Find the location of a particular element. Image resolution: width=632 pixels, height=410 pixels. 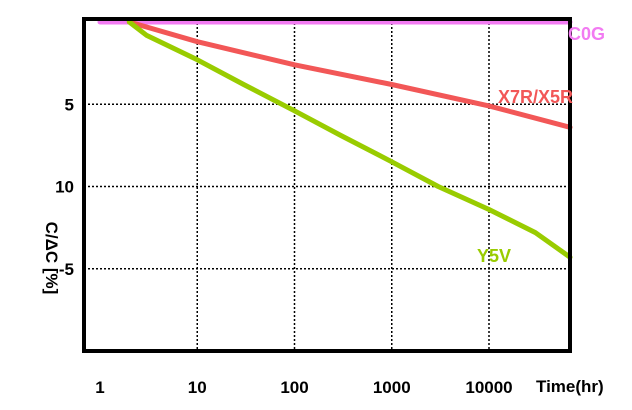

series-labels: C0G X7R/X5R Y5V is located at coordinates (541, 145).